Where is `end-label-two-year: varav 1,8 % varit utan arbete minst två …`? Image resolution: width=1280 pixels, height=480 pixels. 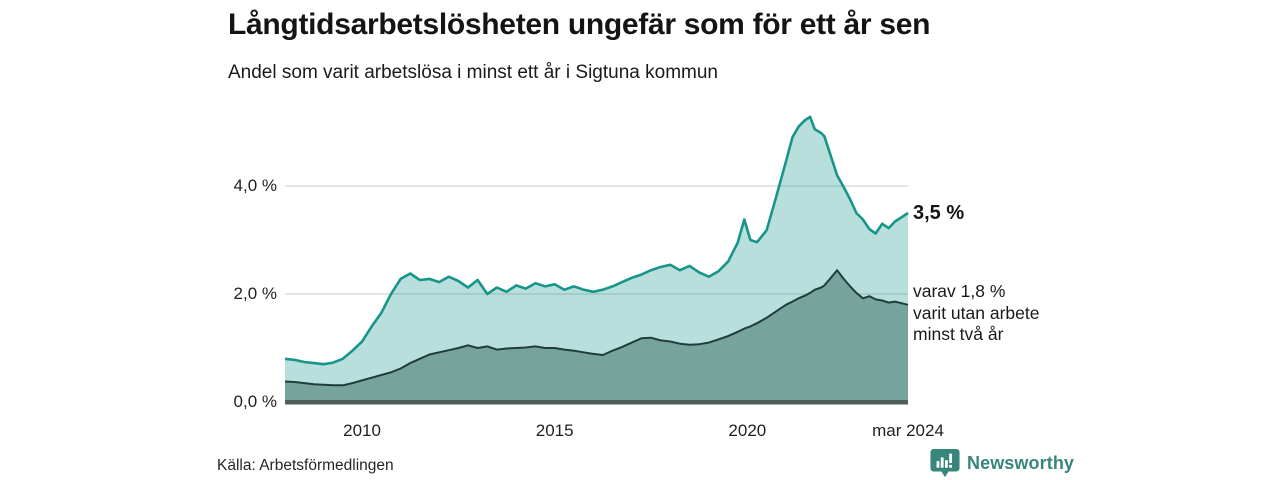
end-label-two-year: varav 1,8 % varit utan arbete minst två … is located at coordinates (976, 312).